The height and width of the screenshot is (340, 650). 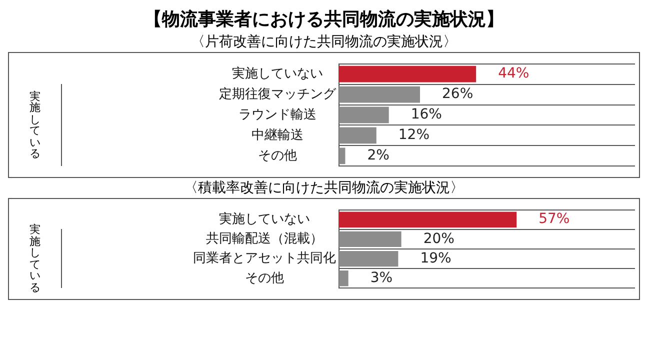 What do you see at coordinates (514, 74) in the screenshot?
I see `data-label: 44%` at bounding box center [514, 74].